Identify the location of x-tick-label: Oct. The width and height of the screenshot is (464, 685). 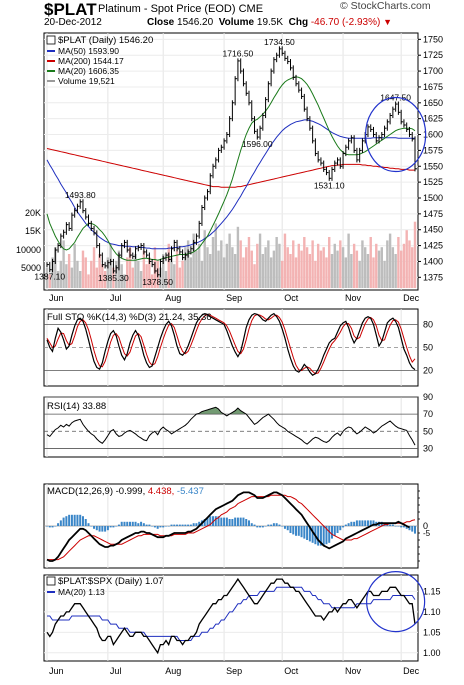
(291, 298).